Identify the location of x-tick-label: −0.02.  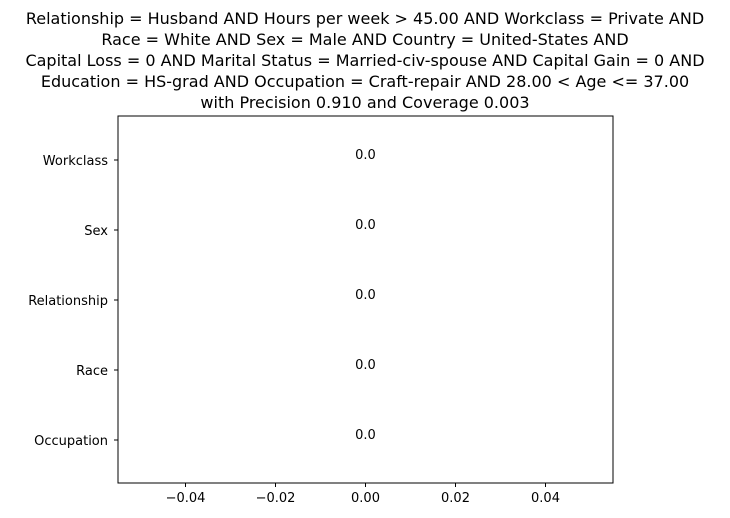
(276, 498).